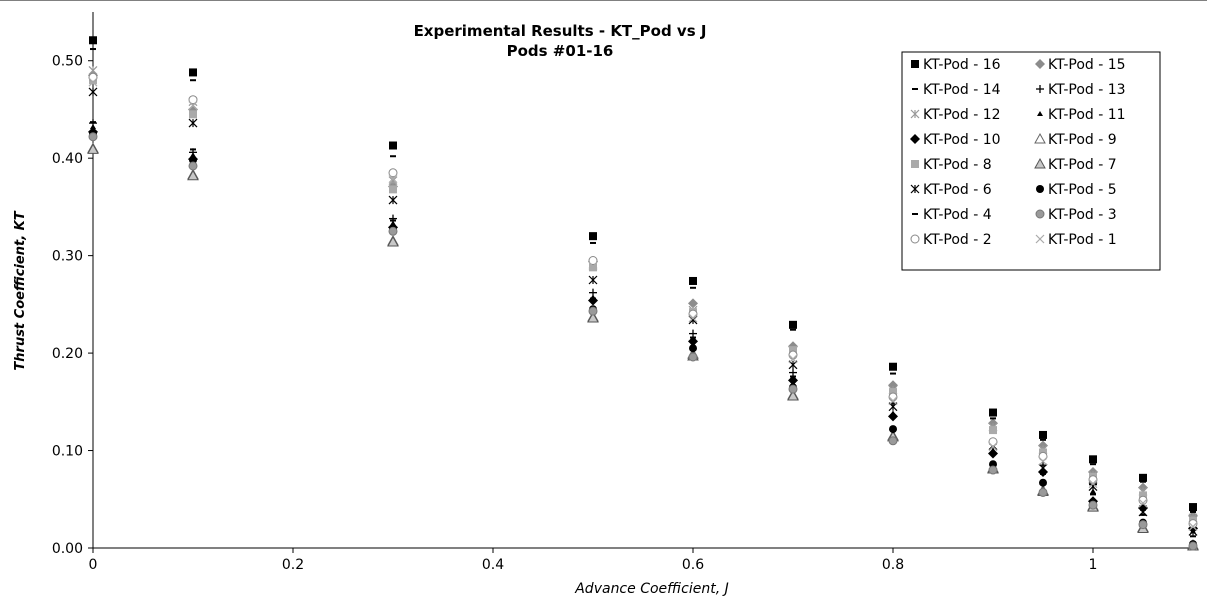  Describe the element at coordinates (1076, 190) in the screenshot. I see `legend-item: KT-Pod - 5` at that location.